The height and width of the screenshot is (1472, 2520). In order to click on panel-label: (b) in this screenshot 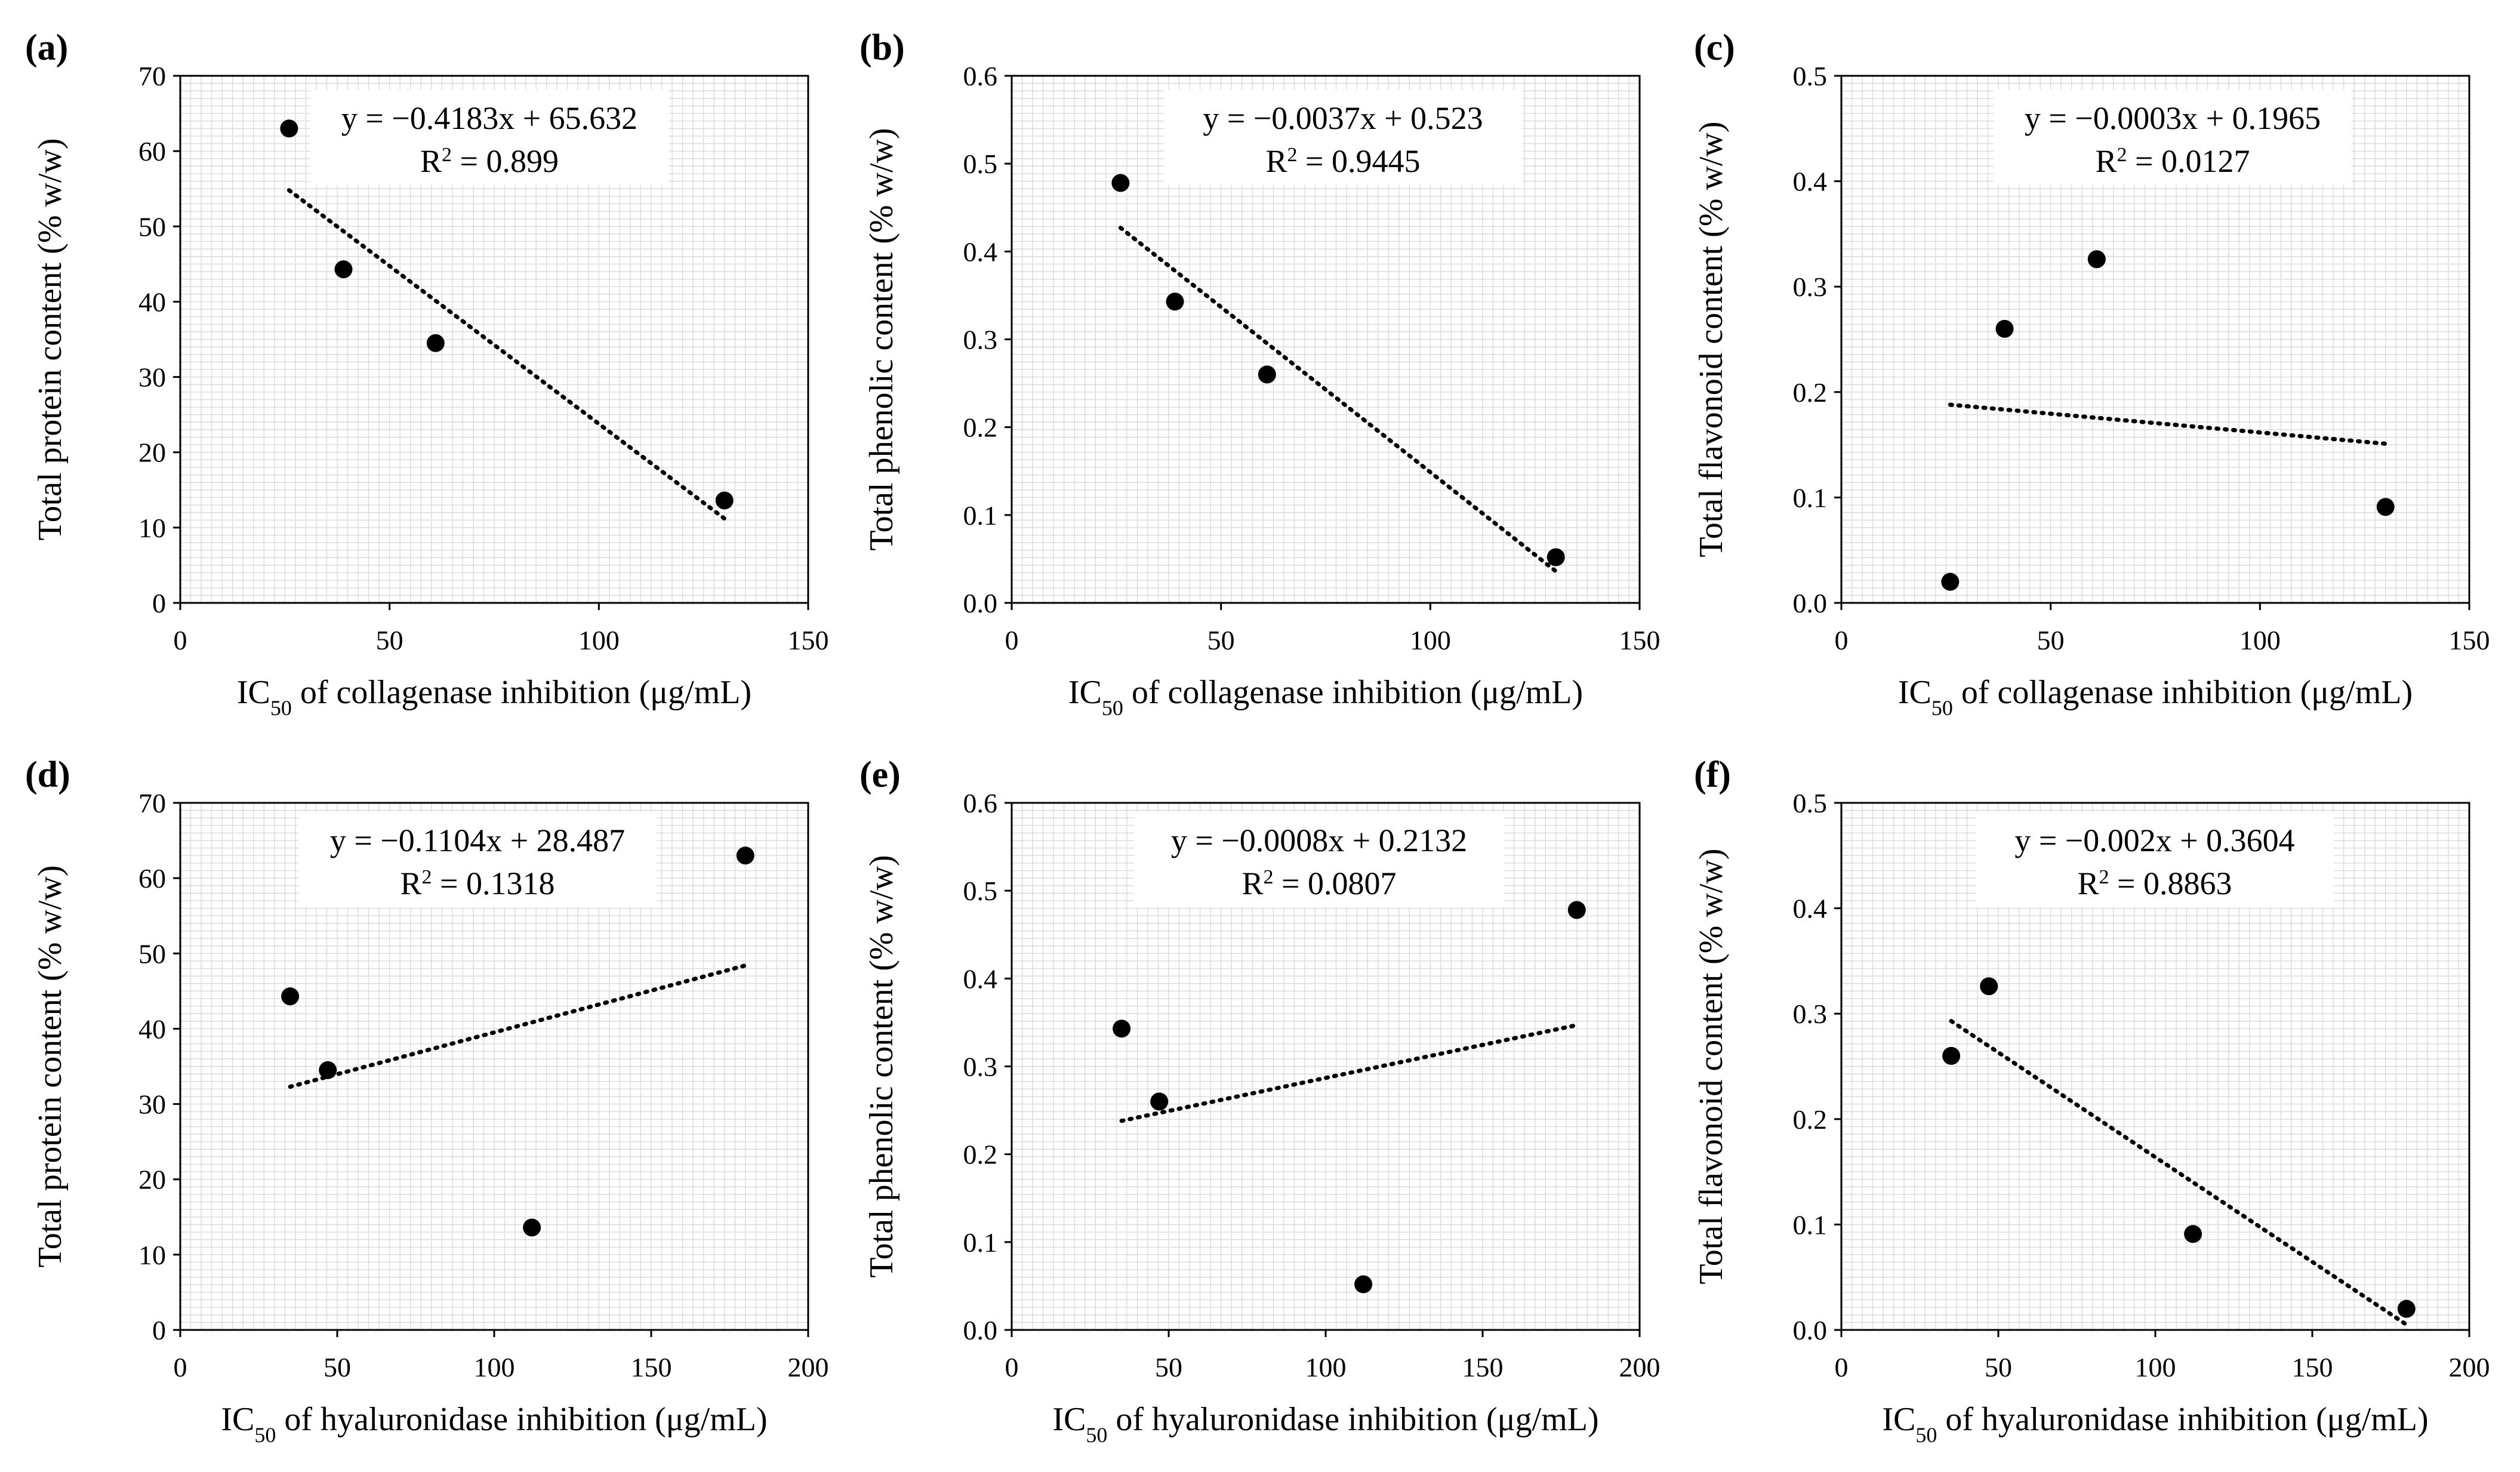, I will do `click(882, 47)`.